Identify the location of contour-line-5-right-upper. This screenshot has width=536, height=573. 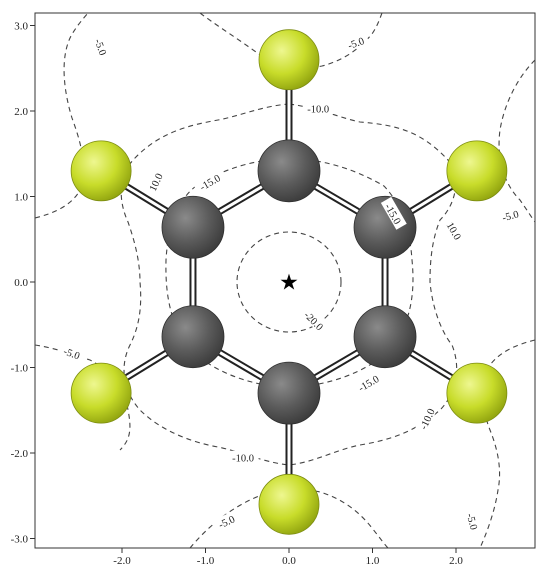
(517, 141).